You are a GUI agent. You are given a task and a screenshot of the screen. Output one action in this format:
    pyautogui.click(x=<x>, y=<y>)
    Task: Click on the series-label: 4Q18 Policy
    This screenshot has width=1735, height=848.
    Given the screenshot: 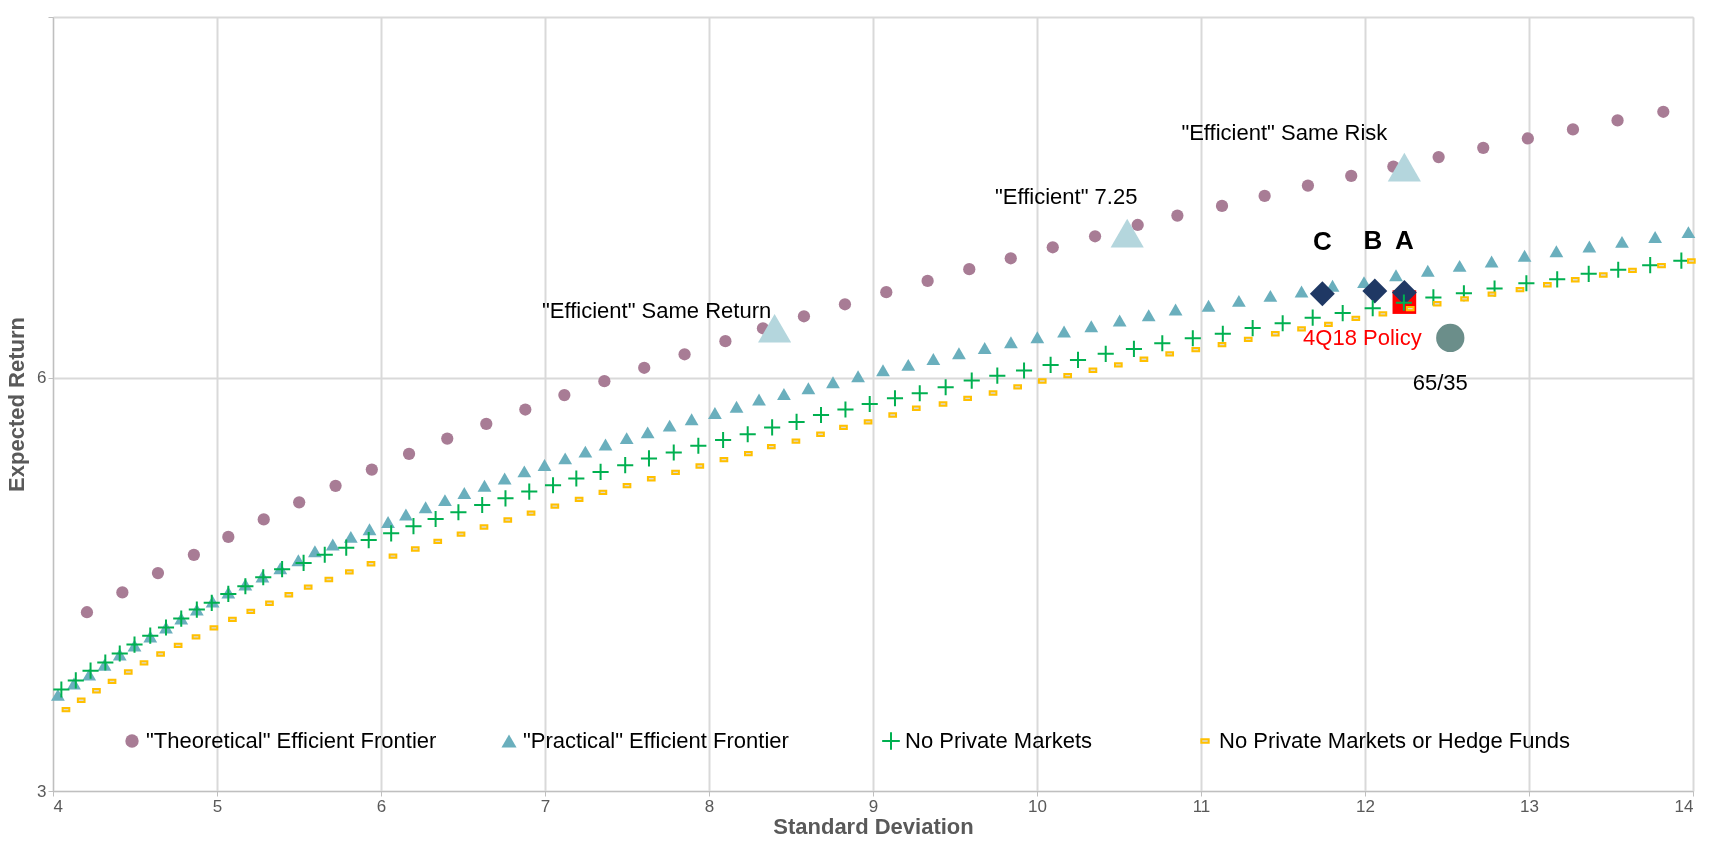 What is the action you would take?
    pyautogui.click(x=1362, y=338)
    